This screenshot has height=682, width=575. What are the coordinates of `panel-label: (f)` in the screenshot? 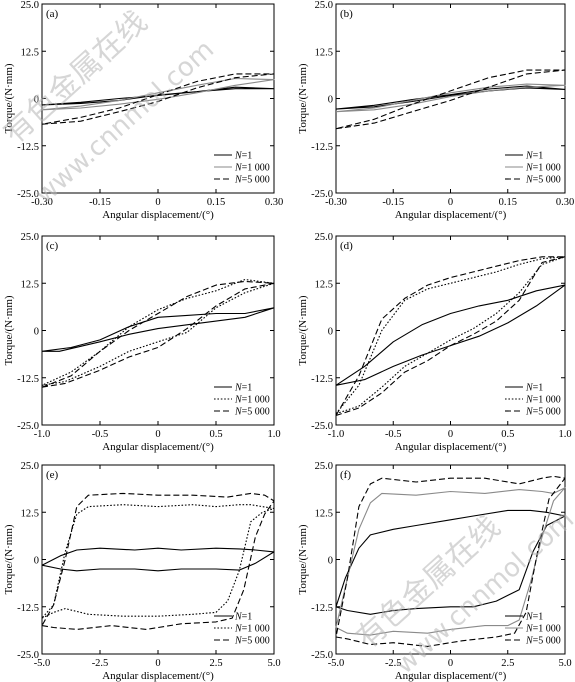 It's located at (345, 475).